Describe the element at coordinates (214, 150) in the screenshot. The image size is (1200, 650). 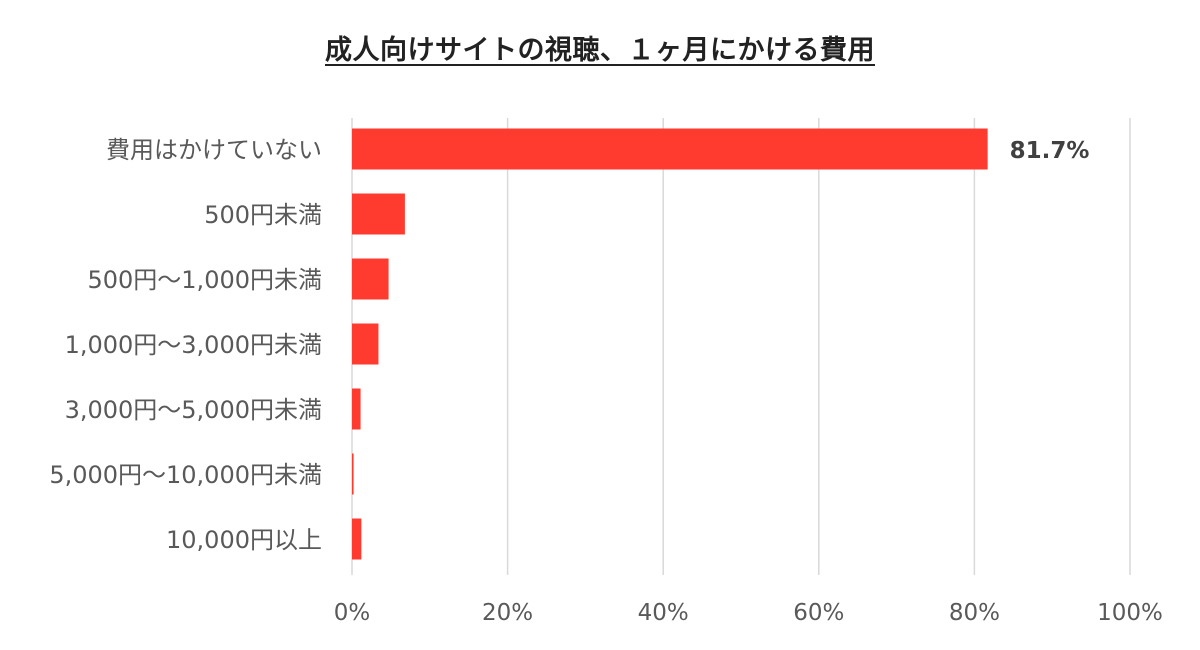
I see `category-label-0: 費用はかけていない` at that location.